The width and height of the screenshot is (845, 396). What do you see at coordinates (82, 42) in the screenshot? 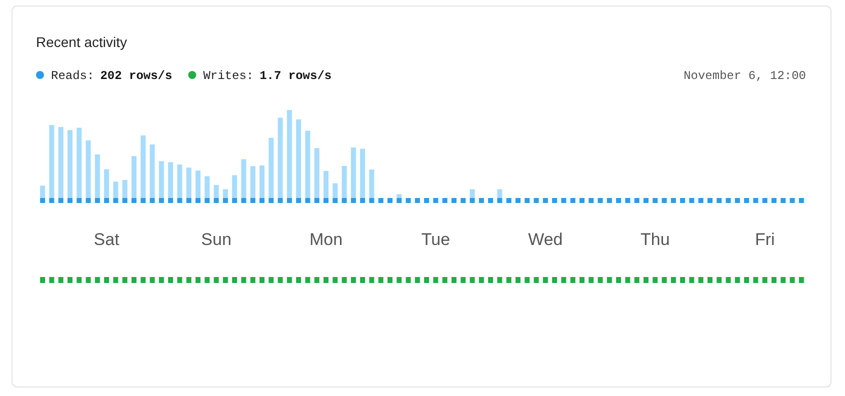
I see `chart-title: Recent activity` at bounding box center [82, 42].